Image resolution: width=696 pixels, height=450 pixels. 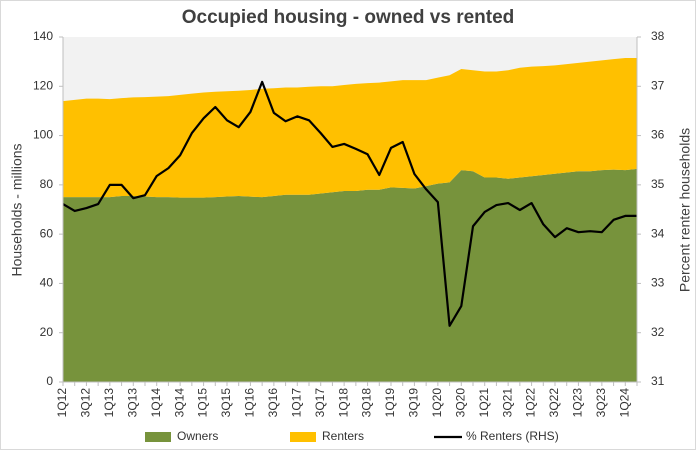 I want to click on x-tick-label: 3Q22, so click(x=554, y=403).